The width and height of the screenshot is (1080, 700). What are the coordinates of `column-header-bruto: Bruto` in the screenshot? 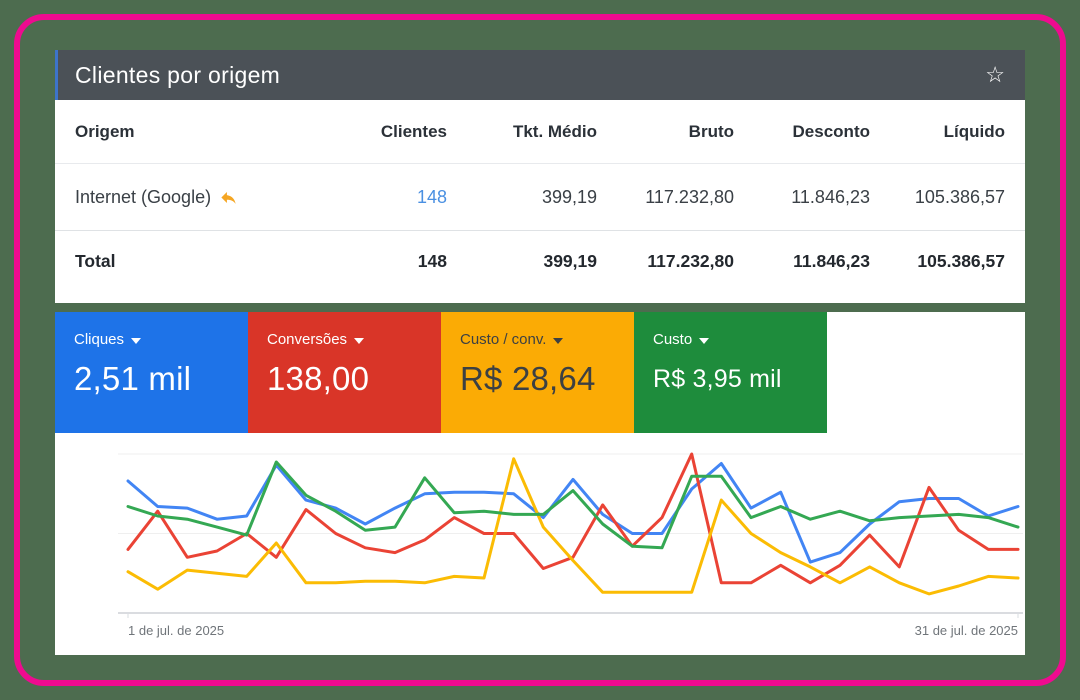 It's located at (711, 131).